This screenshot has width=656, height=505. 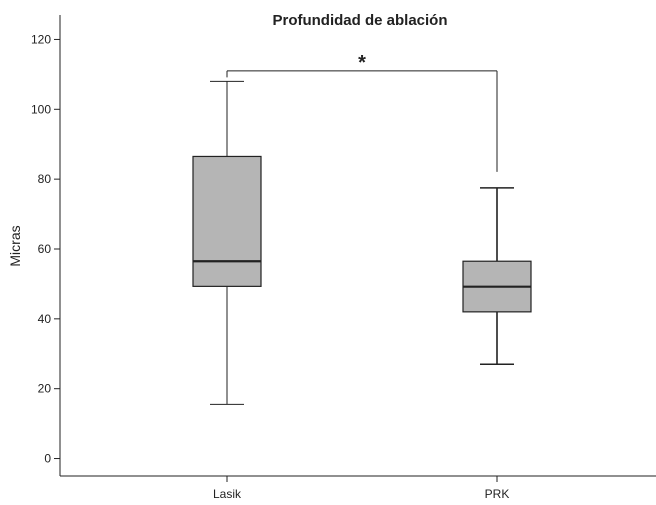 I want to click on iqr-box, so click(x=227, y=221).